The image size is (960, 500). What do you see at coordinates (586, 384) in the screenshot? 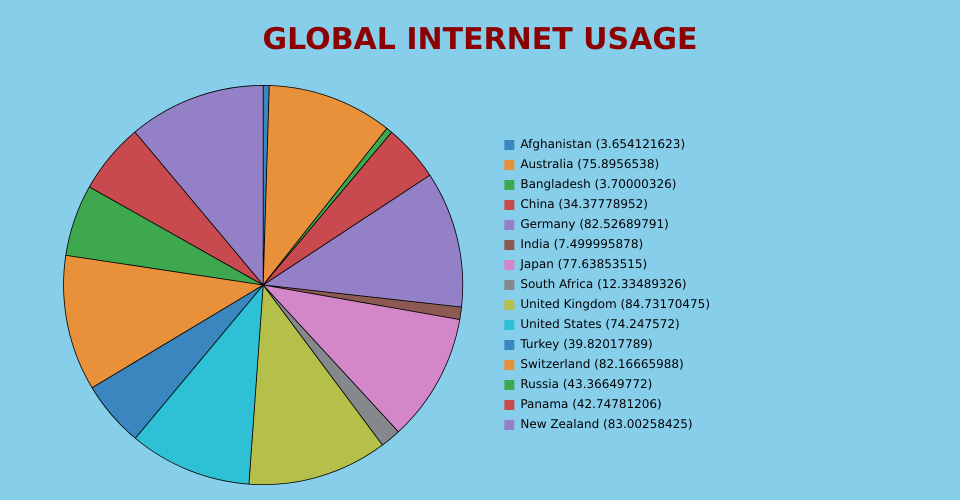
I see `legend-label: Russia (43.36649772)` at bounding box center [586, 384].